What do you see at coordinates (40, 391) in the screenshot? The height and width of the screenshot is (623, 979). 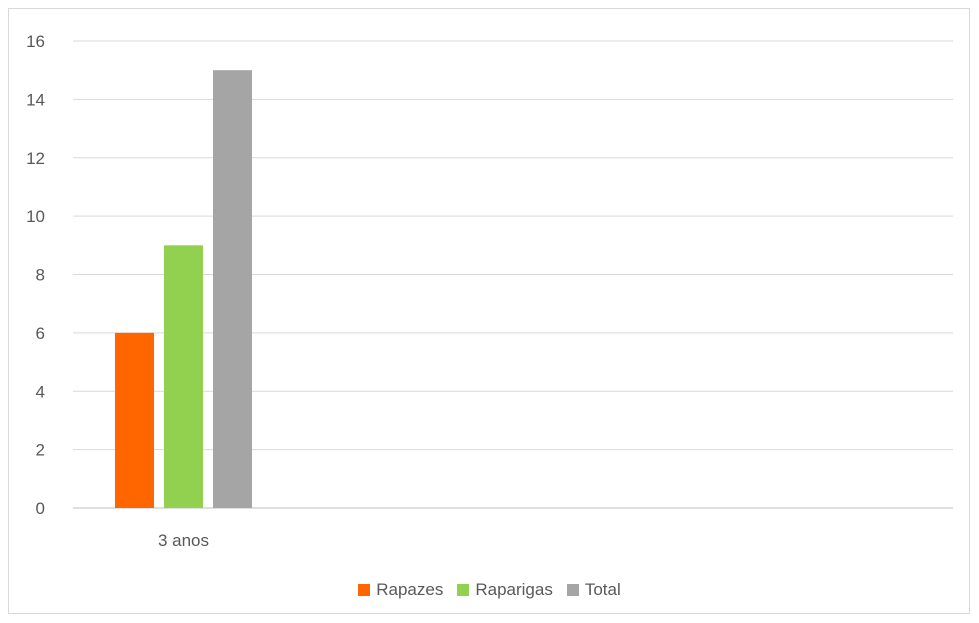 I see `y-tick-label: 4` at bounding box center [40, 391].